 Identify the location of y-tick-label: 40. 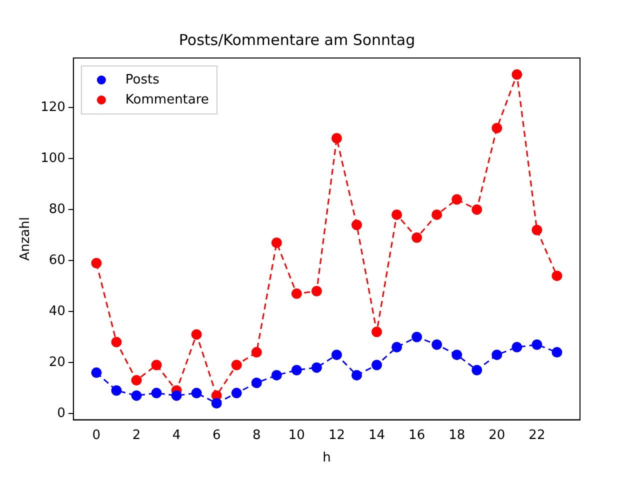
(57, 311).